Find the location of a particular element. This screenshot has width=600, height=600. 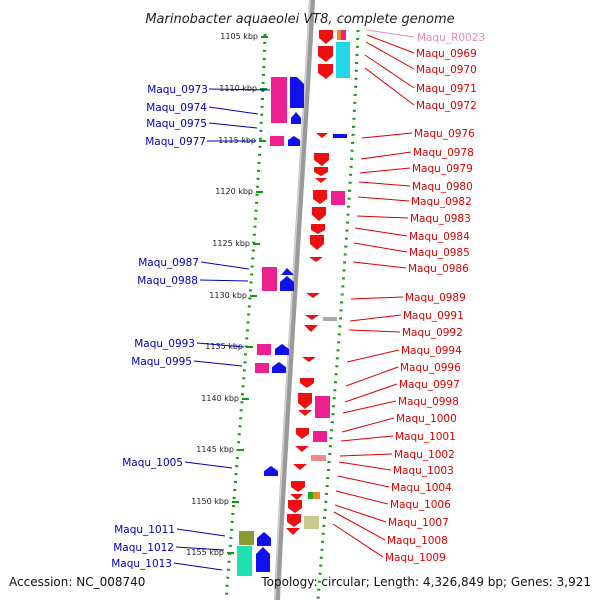

gene-label: Maqu_1001 is located at coordinates (425, 437).